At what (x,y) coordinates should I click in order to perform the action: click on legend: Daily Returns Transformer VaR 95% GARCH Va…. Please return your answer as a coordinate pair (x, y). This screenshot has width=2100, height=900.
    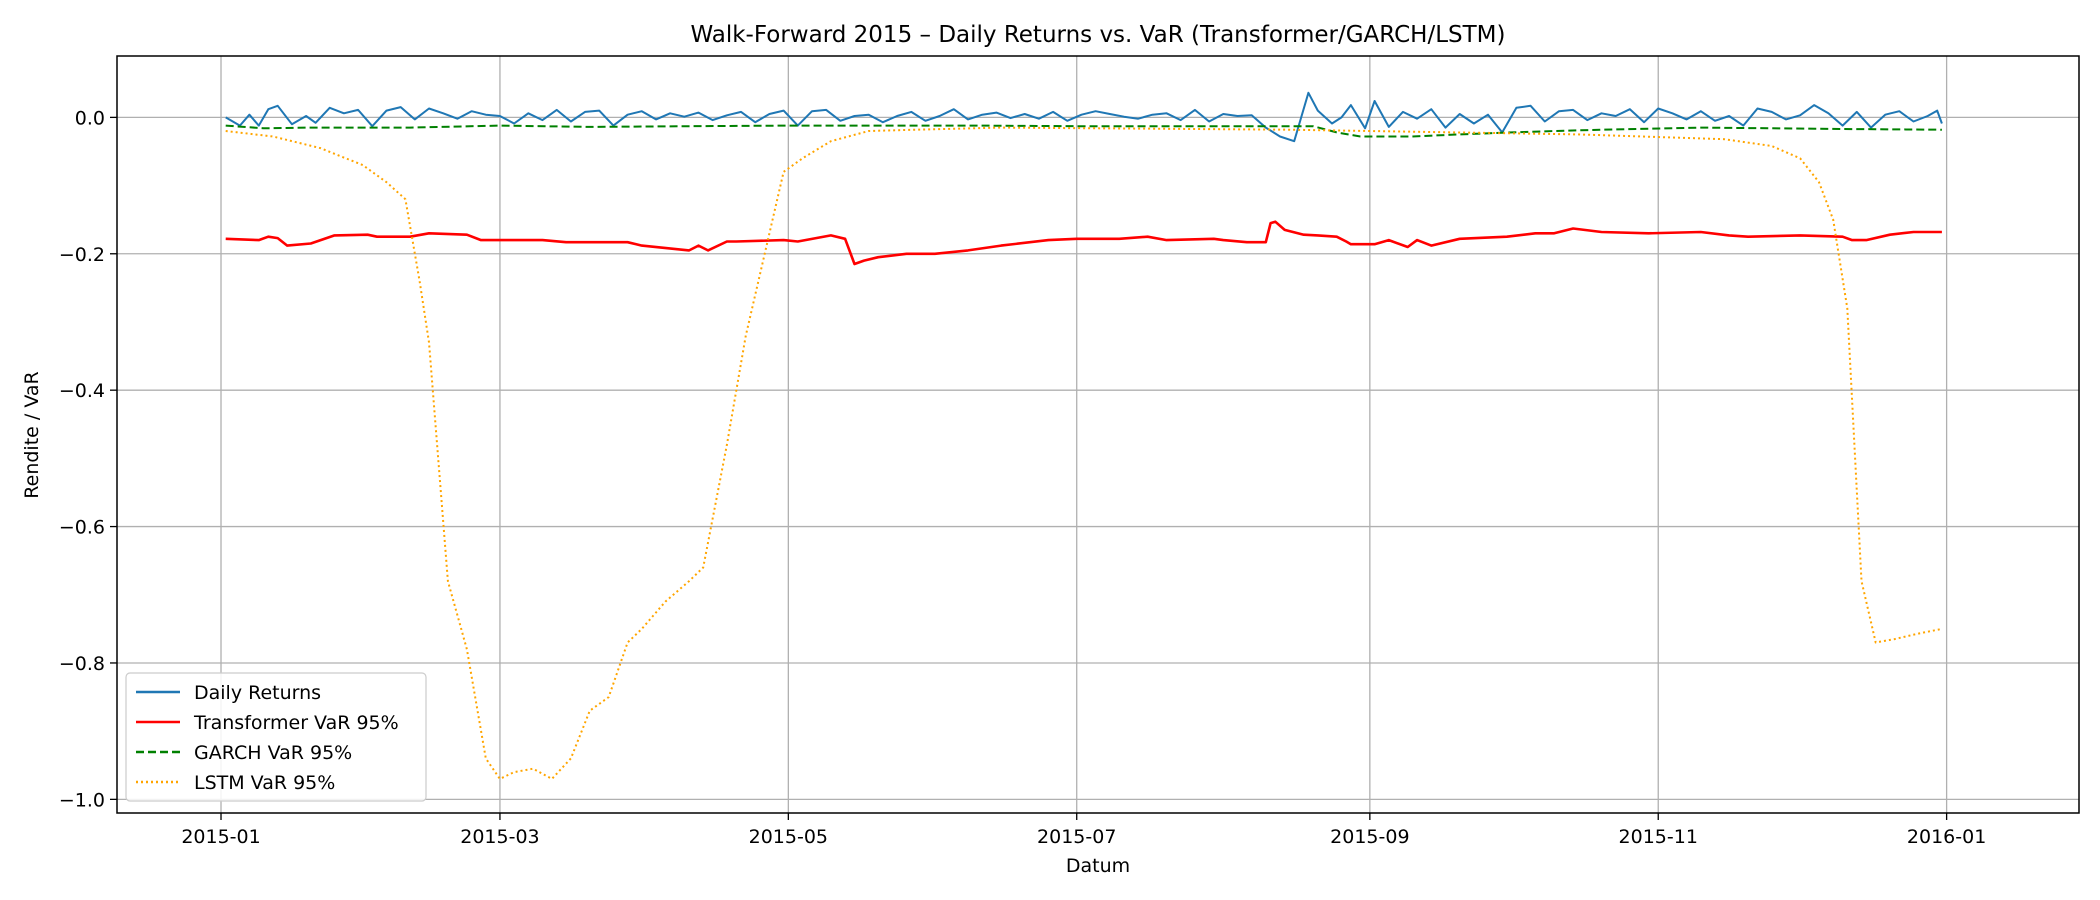
    Looking at the image, I should click on (276, 737).